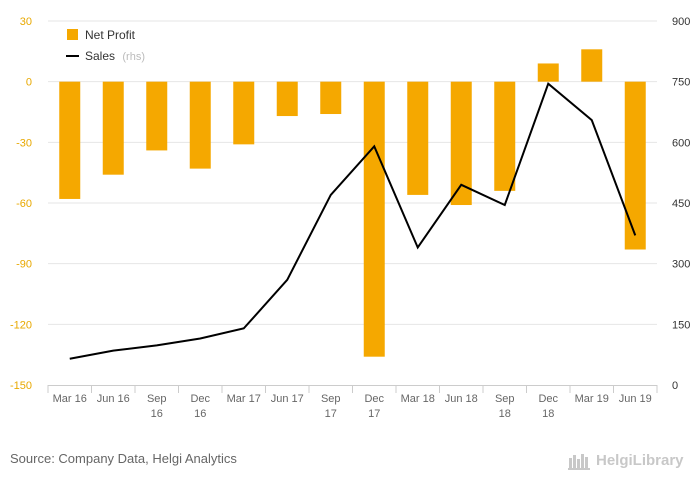 Image resolution: width=700 pixels, height=483 pixels. Describe the element at coordinates (123, 458) in the screenshot. I see `source-note: Source: Company Data, Helgi Analytics` at that location.